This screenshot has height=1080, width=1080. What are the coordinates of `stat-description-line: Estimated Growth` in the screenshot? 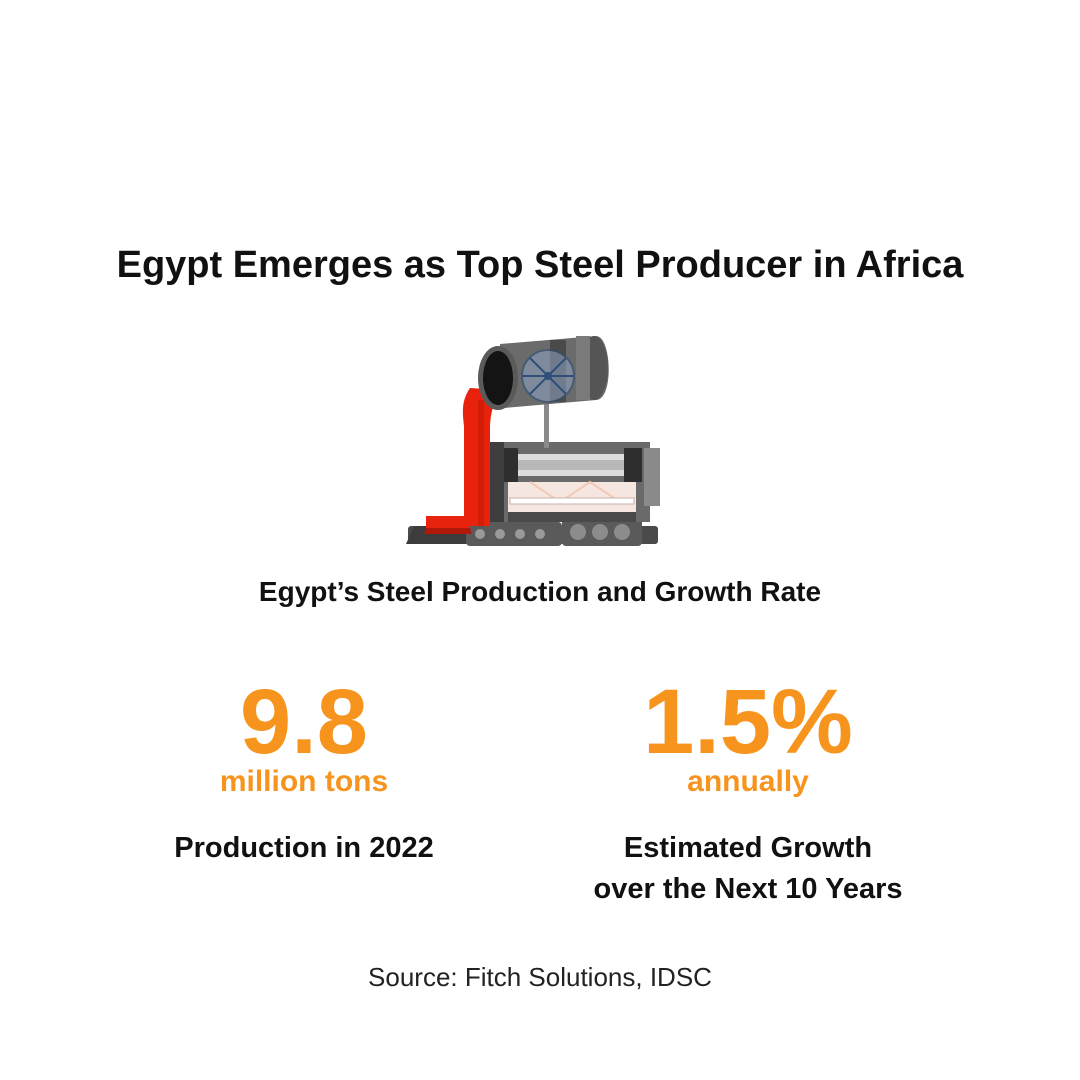 It's located at (748, 848).